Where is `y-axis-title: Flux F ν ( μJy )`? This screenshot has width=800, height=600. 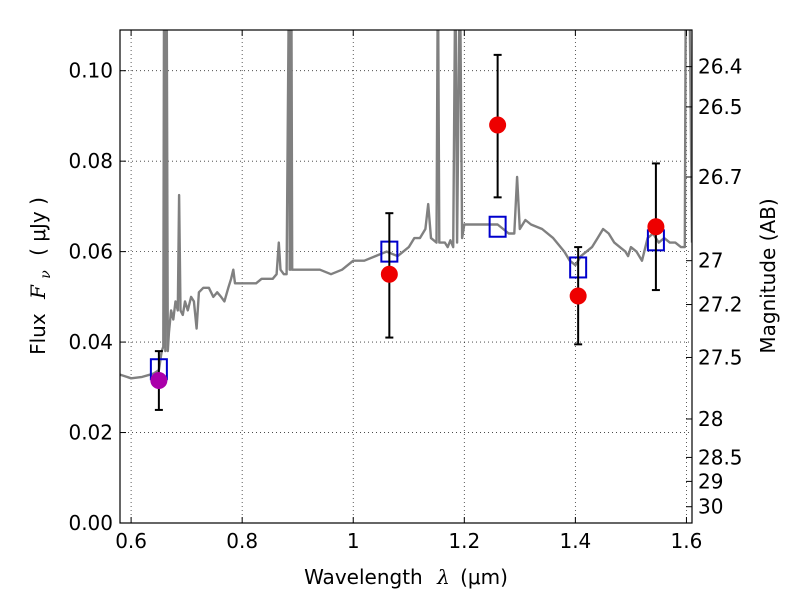
y-axis-title: Flux F ν ( μJy ) is located at coordinates (40, 276).